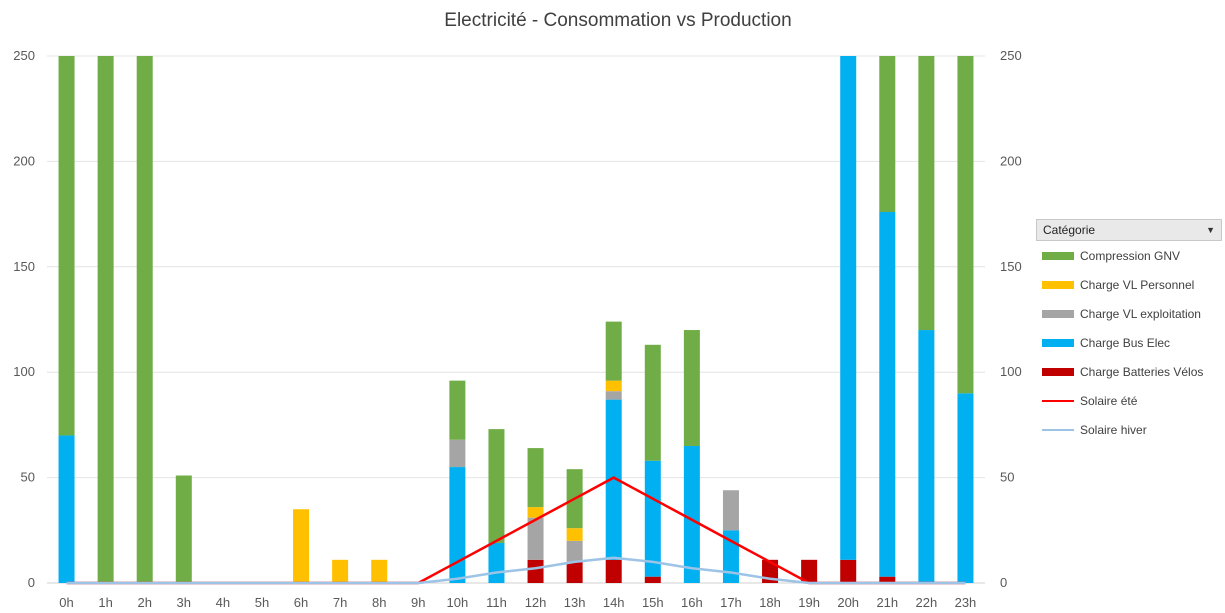  What do you see at coordinates (31, 582) in the screenshot?
I see `y-tick-label-left: 0` at bounding box center [31, 582].